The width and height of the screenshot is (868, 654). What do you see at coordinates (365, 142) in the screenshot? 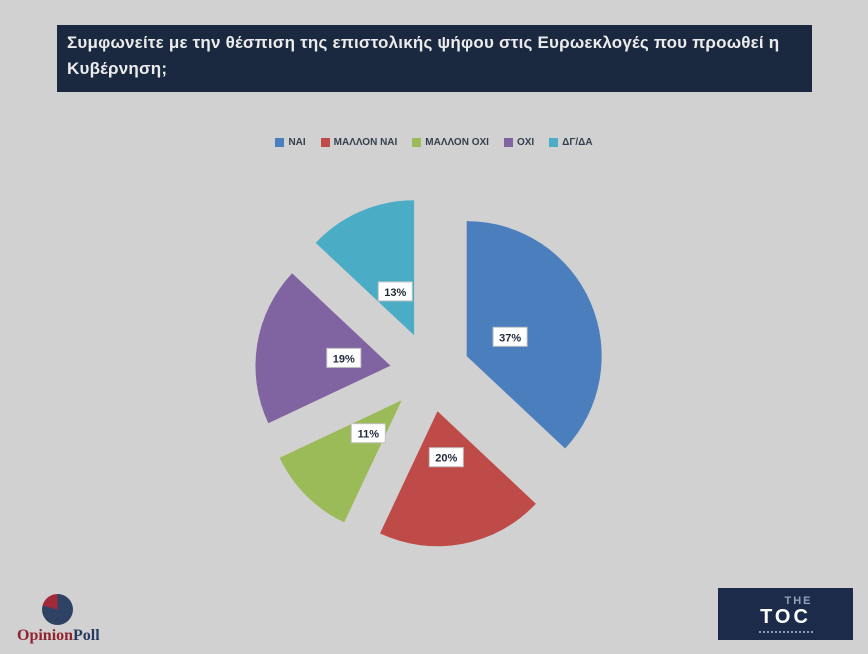
I see `legend-label: ΜΑΛΛΟΝ ΝΑΙ` at bounding box center [365, 142].